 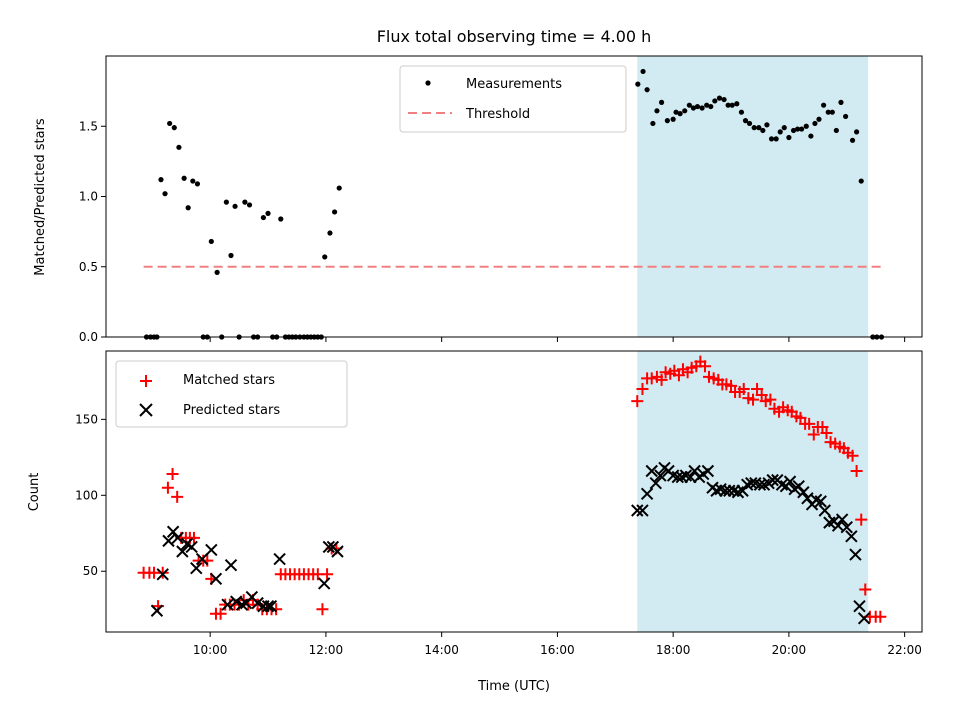 I want to click on y-tick-label: 1.5, so click(x=88, y=126).